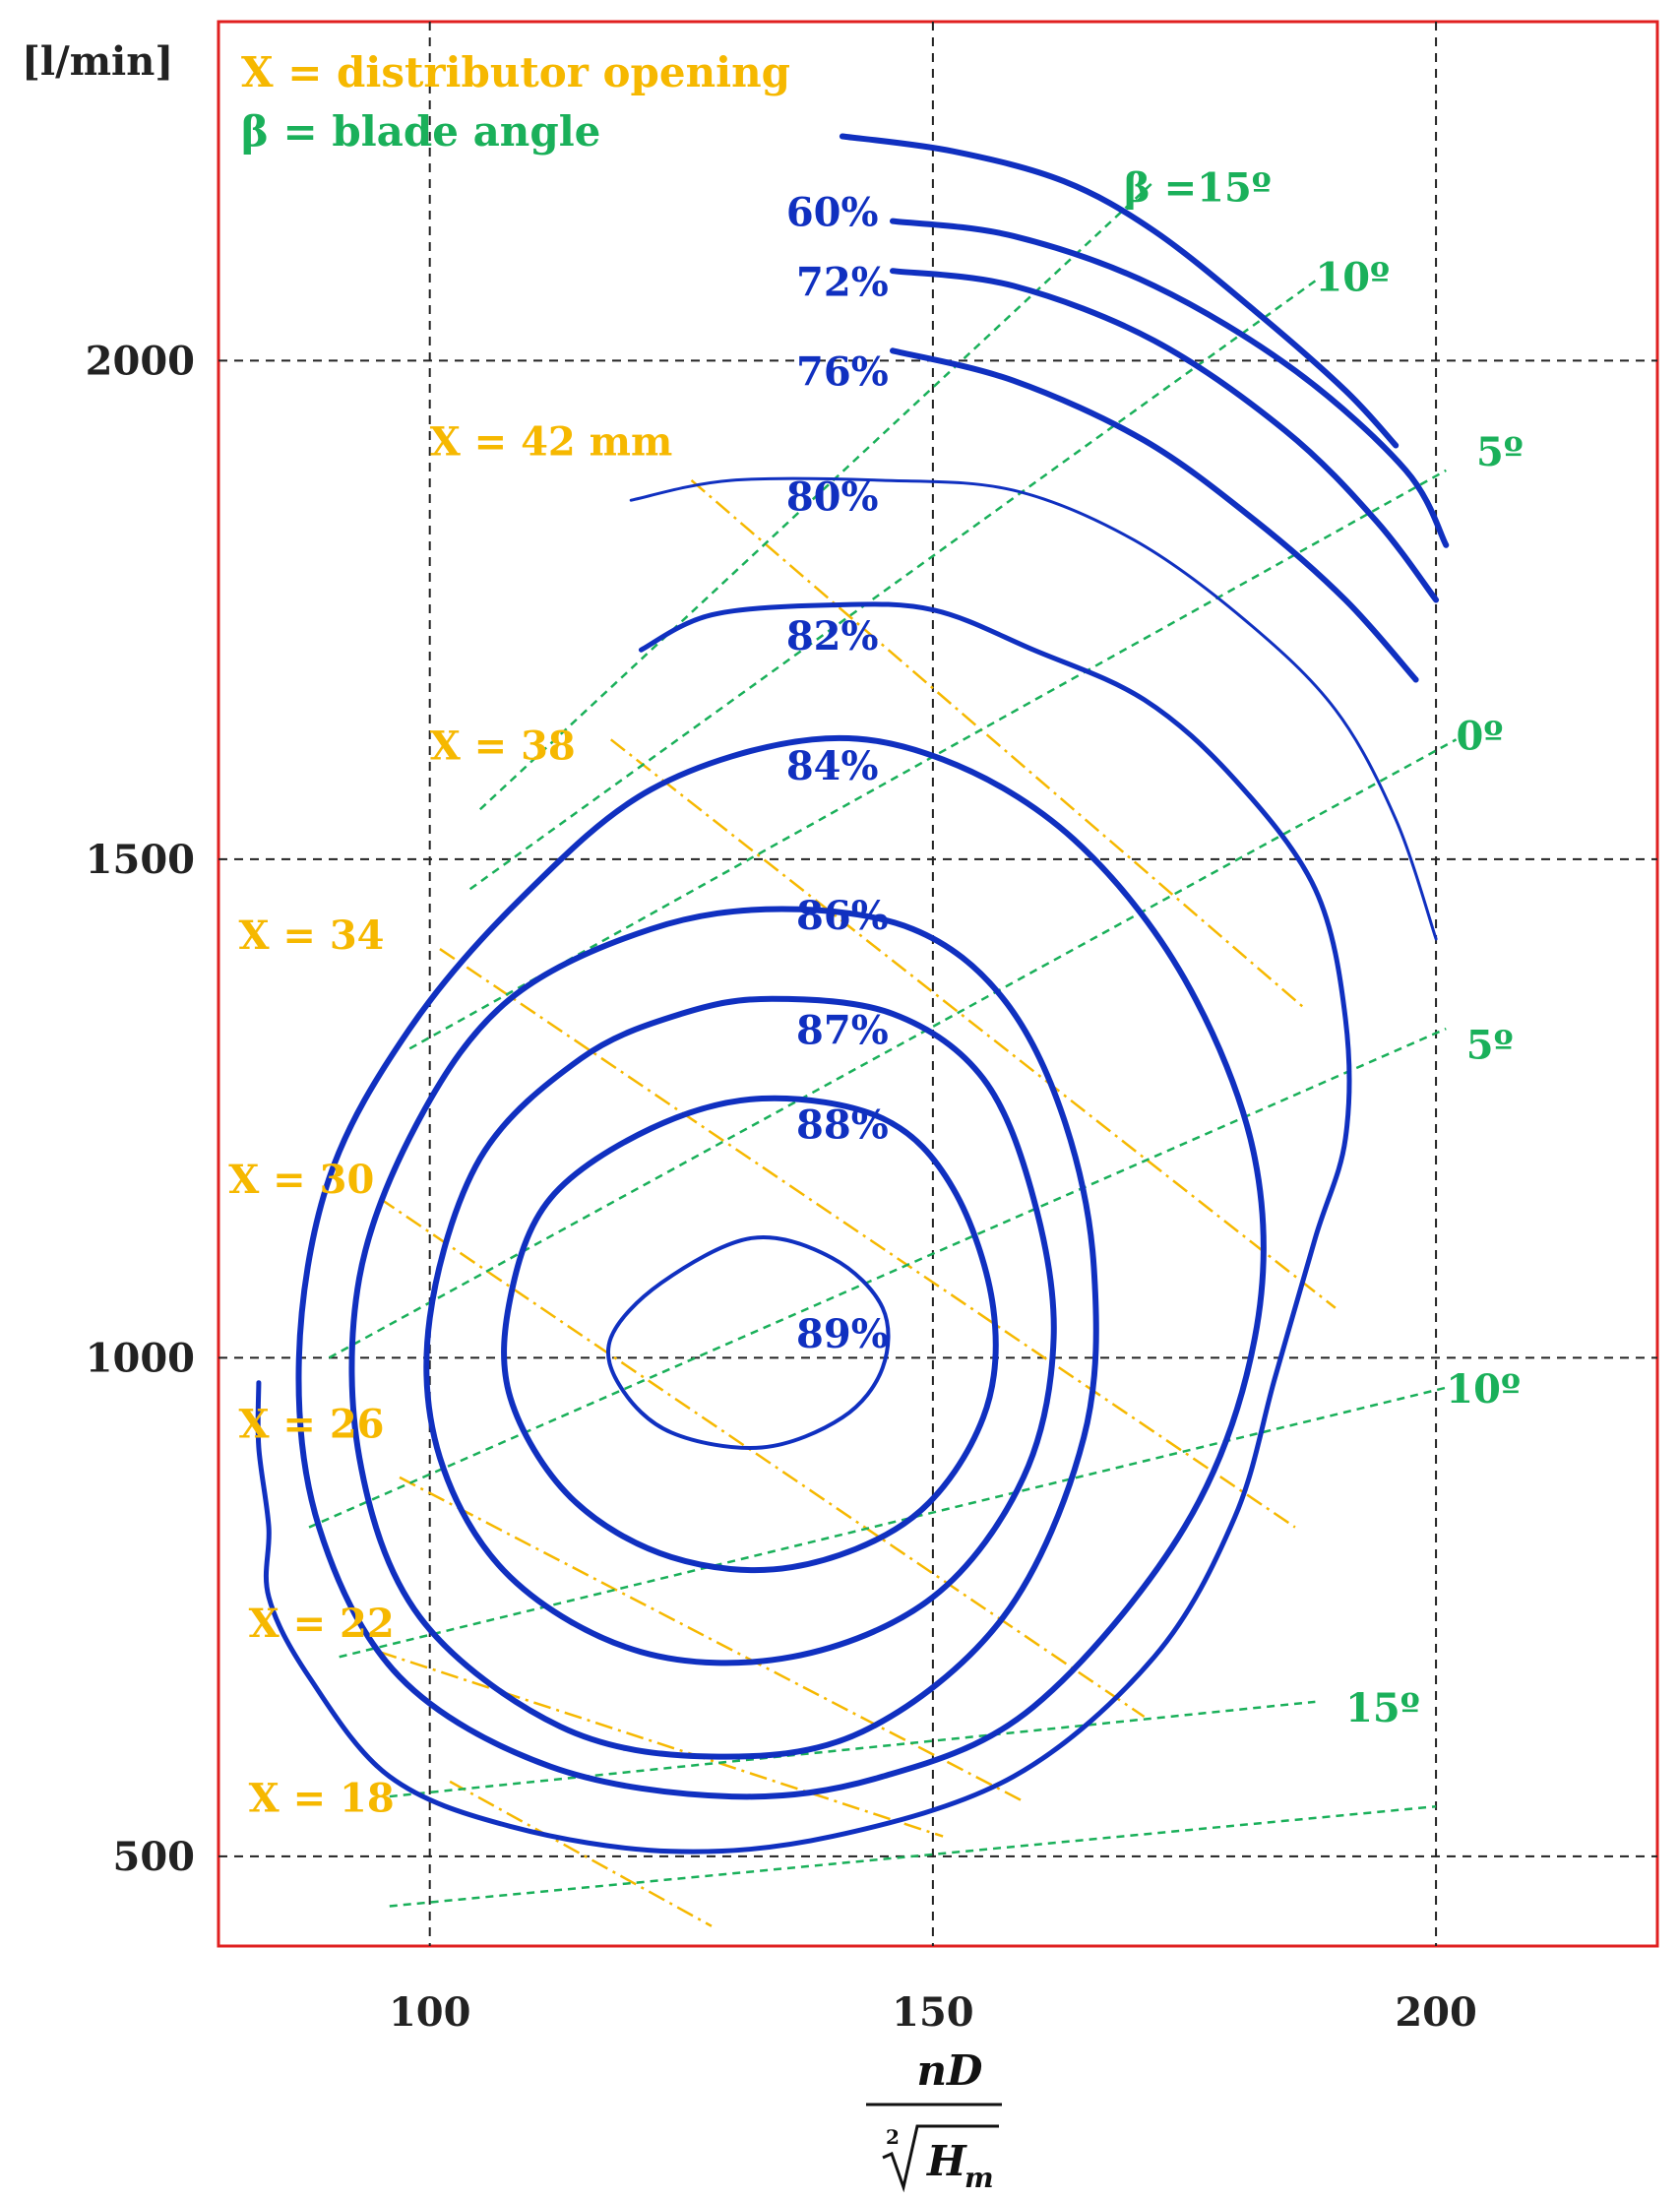 Image resolution: width=1680 pixels, height=2200 pixels. I want to click on x-axis-label: nD 2 H m, so click(934, 2120).